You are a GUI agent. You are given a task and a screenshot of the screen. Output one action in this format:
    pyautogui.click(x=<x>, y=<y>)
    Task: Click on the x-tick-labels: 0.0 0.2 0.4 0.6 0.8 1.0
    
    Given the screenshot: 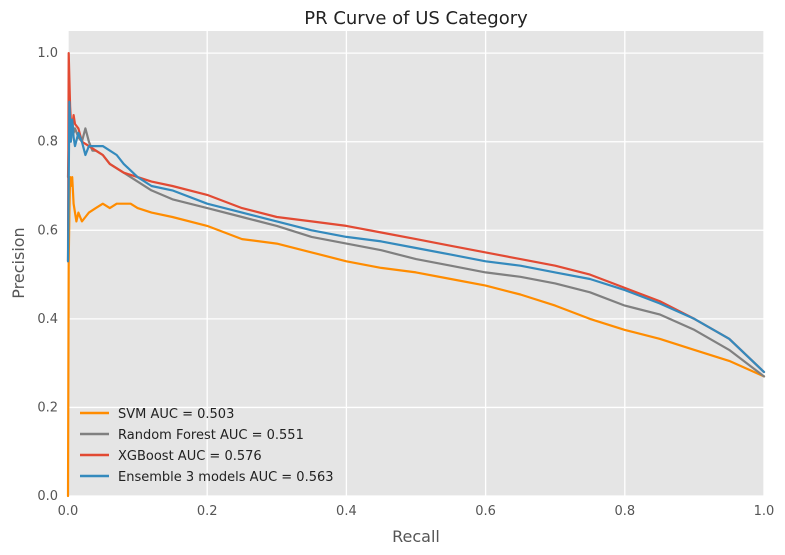 What is the action you would take?
    pyautogui.click(x=416, y=511)
    